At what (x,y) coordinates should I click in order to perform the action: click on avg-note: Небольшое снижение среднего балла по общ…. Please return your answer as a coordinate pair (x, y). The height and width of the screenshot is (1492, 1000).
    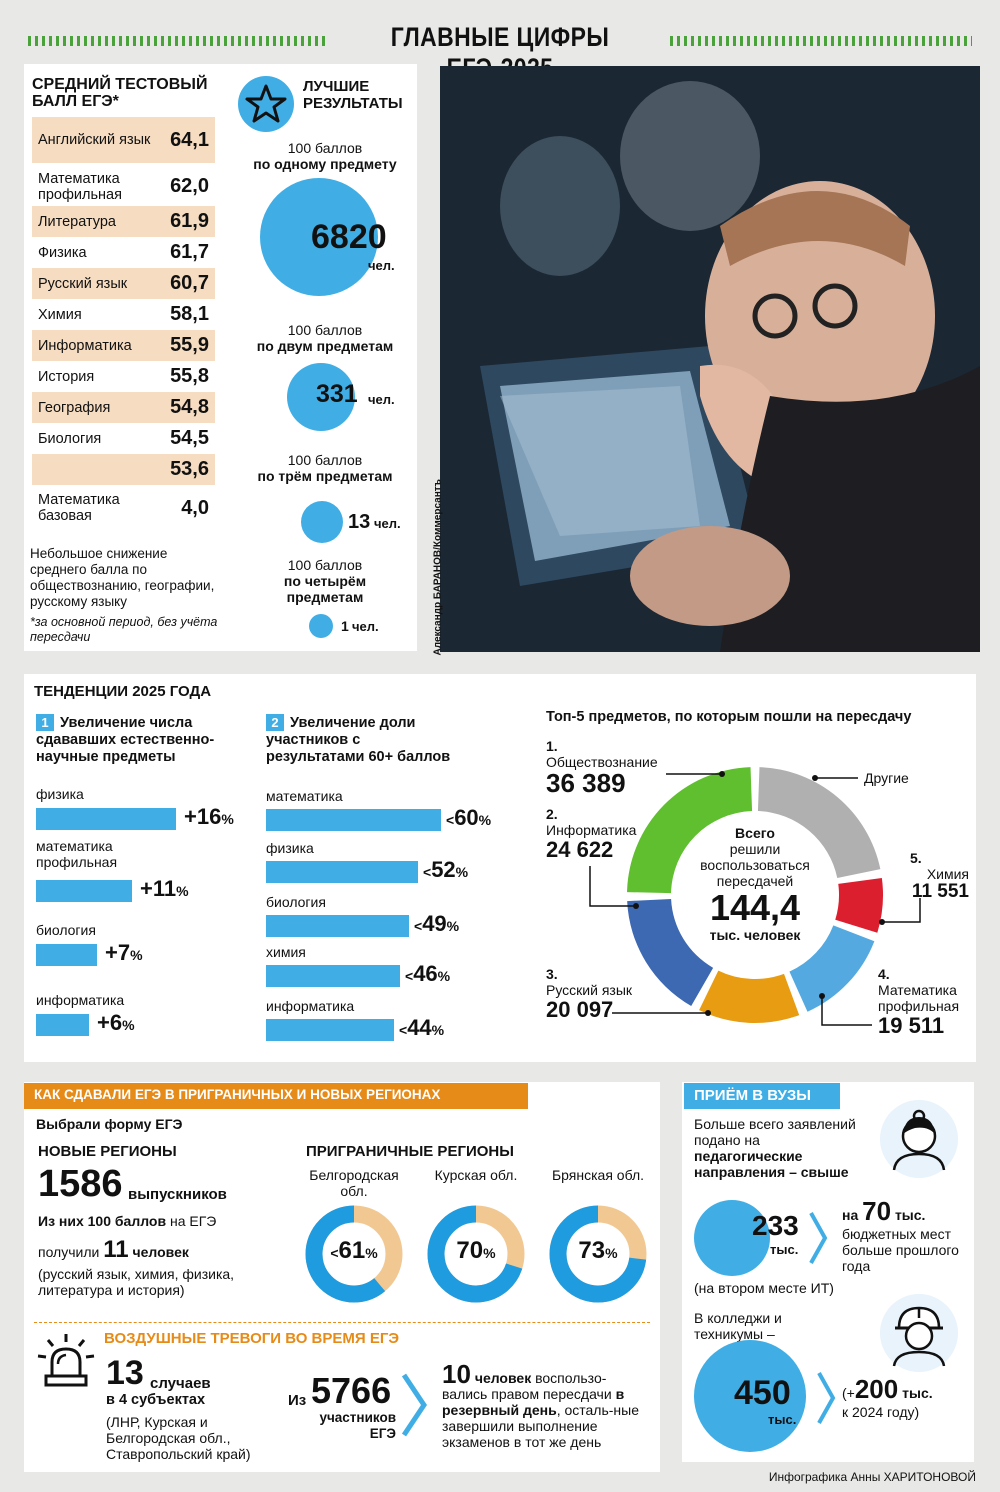
    Looking at the image, I should click on (122, 577).